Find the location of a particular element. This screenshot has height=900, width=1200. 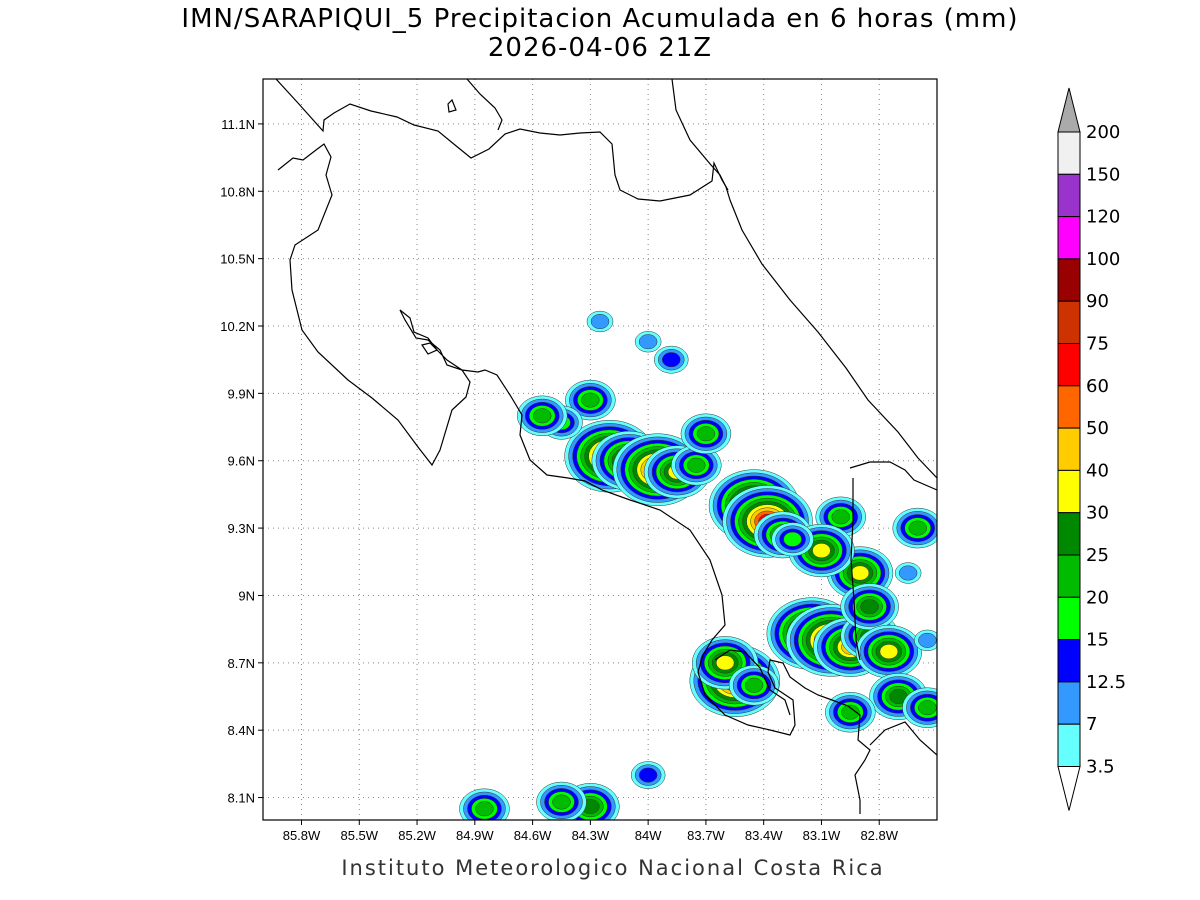

lat-tick-label: 9.3N is located at coordinates (241, 528).